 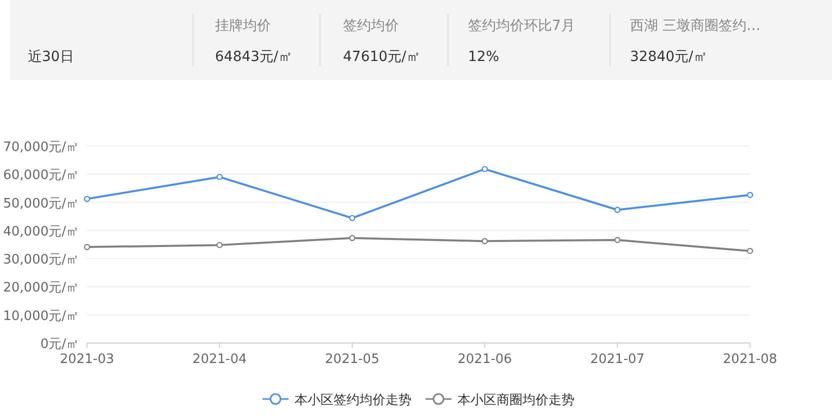 I want to click on text: 32840元/㎡, so click(x=669, y=57).